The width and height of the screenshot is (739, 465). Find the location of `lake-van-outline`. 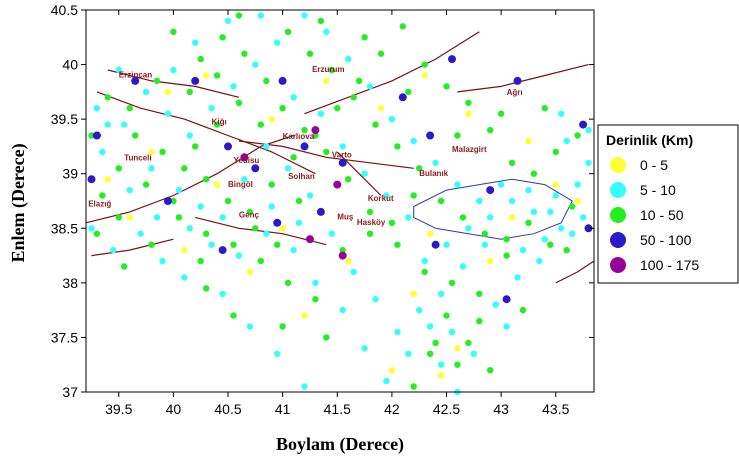

lake-van-outline is located at coordinates (493, 209).